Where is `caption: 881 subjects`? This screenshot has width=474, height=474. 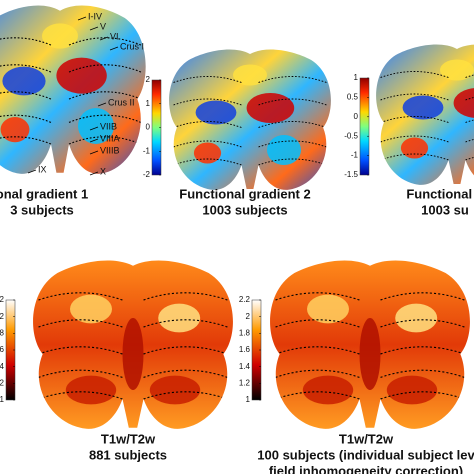
caption: 881 subjects is located at coordinates (128, 454).